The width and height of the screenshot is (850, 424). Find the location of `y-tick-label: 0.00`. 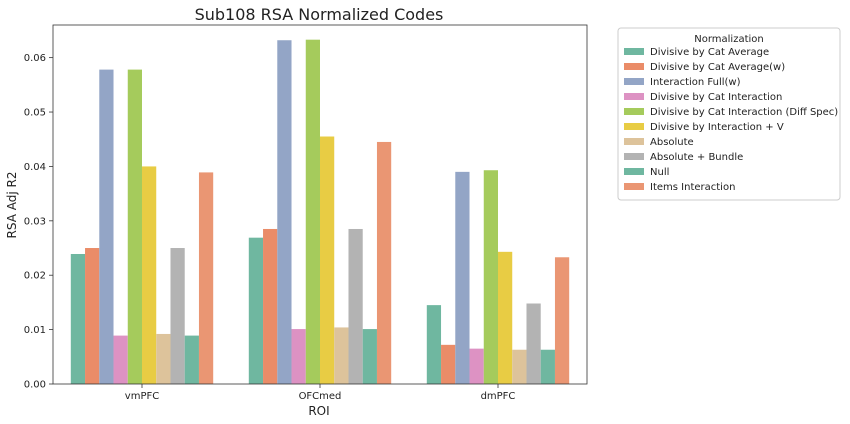

y-tick-label: 0.00 is located at coordinates (35, 385).